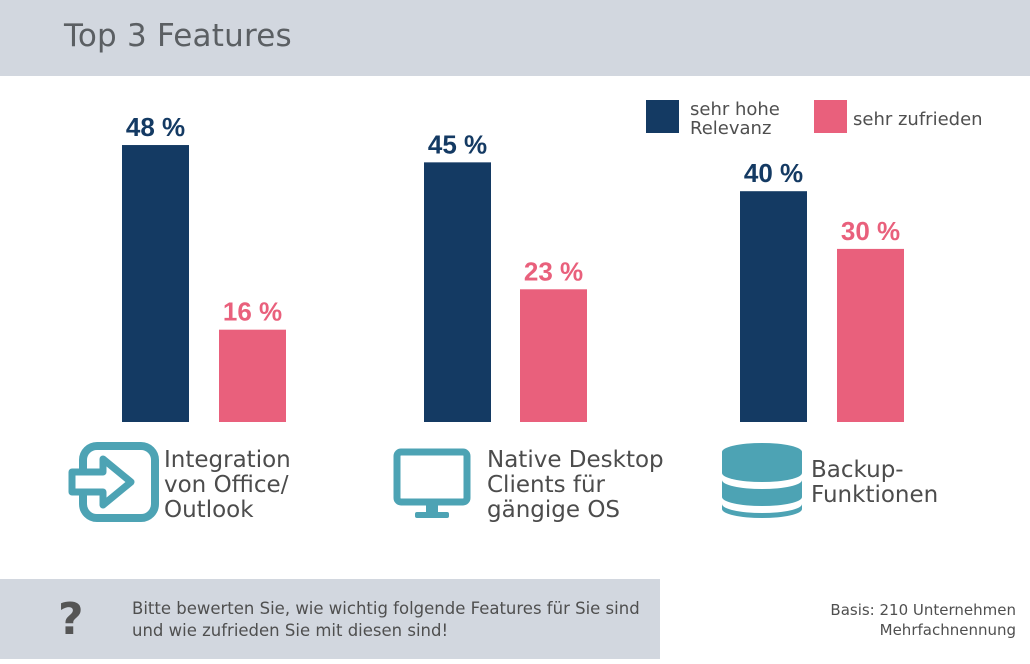 Image resolution: width=1030 pixels, height=664 pixels. What do you see at coordinates (870, 231) in the screenshot?
I see `value-label-satisfaction-2: 30 %` at bounding box center [870, 231].